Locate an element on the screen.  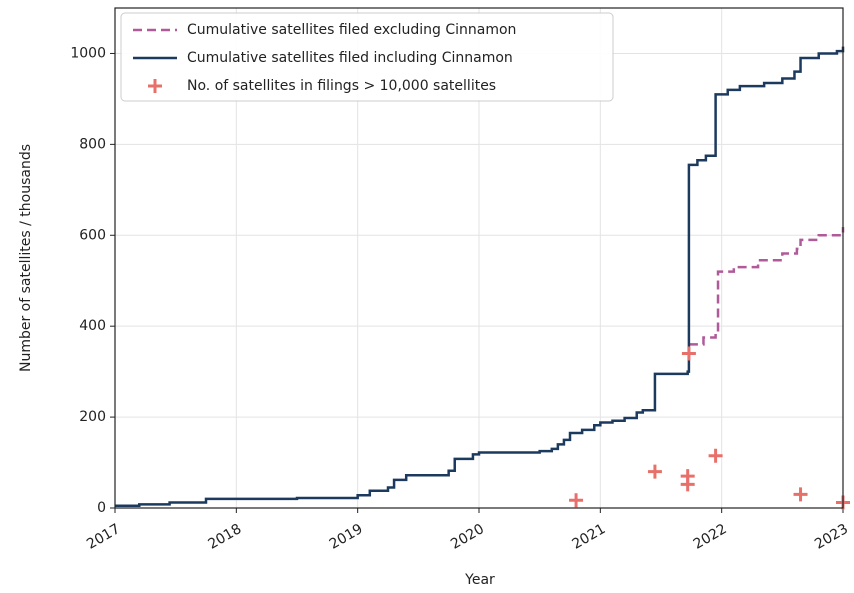
y-tick-label: 400 is located at coordinates (92, 326).